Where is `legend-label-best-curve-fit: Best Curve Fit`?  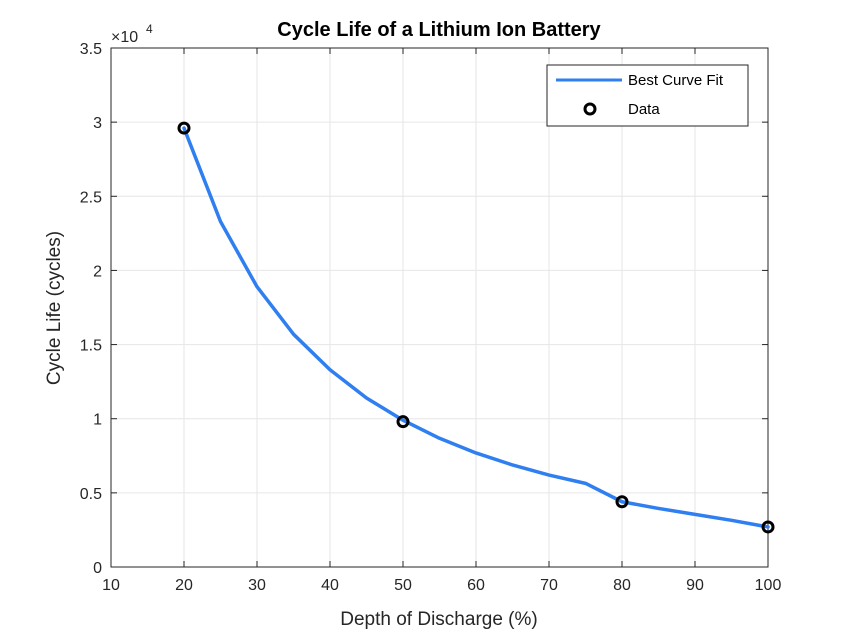
legend-label-best-curve-fit: Best Curve Fit is located at coordinates (676, 80).